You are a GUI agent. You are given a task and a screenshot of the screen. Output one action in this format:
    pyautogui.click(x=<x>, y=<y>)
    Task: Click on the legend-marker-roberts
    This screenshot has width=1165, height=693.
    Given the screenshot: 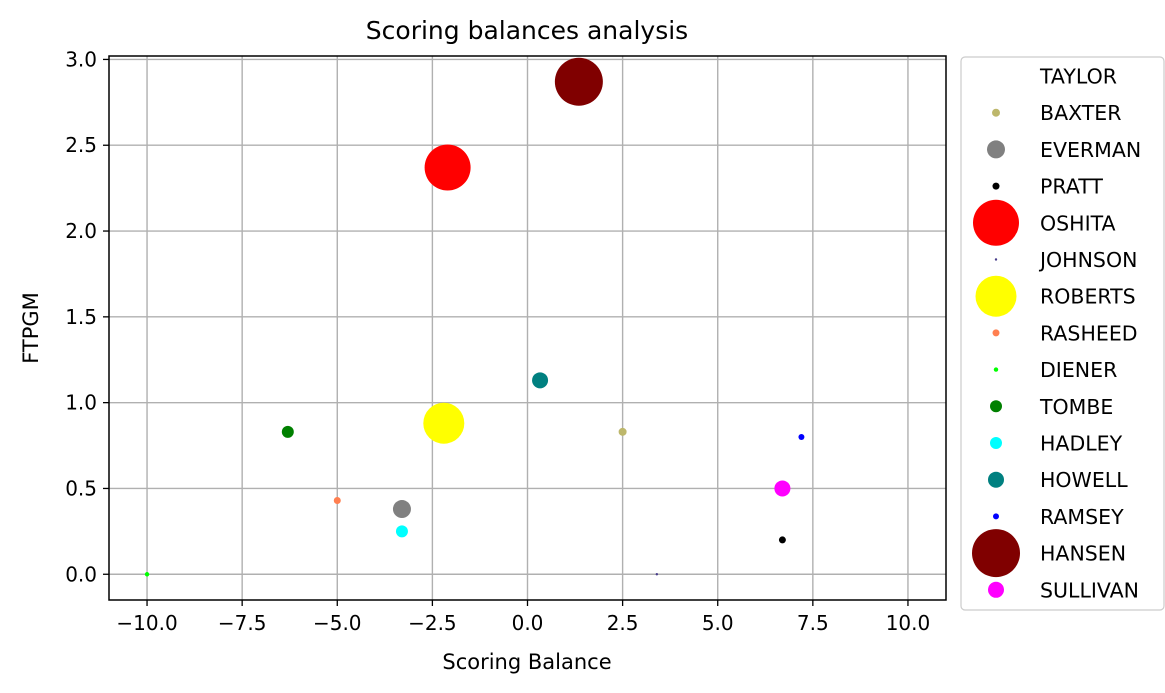 What is the action you would take?
    pyautogui.click(x=996, y=296)
    